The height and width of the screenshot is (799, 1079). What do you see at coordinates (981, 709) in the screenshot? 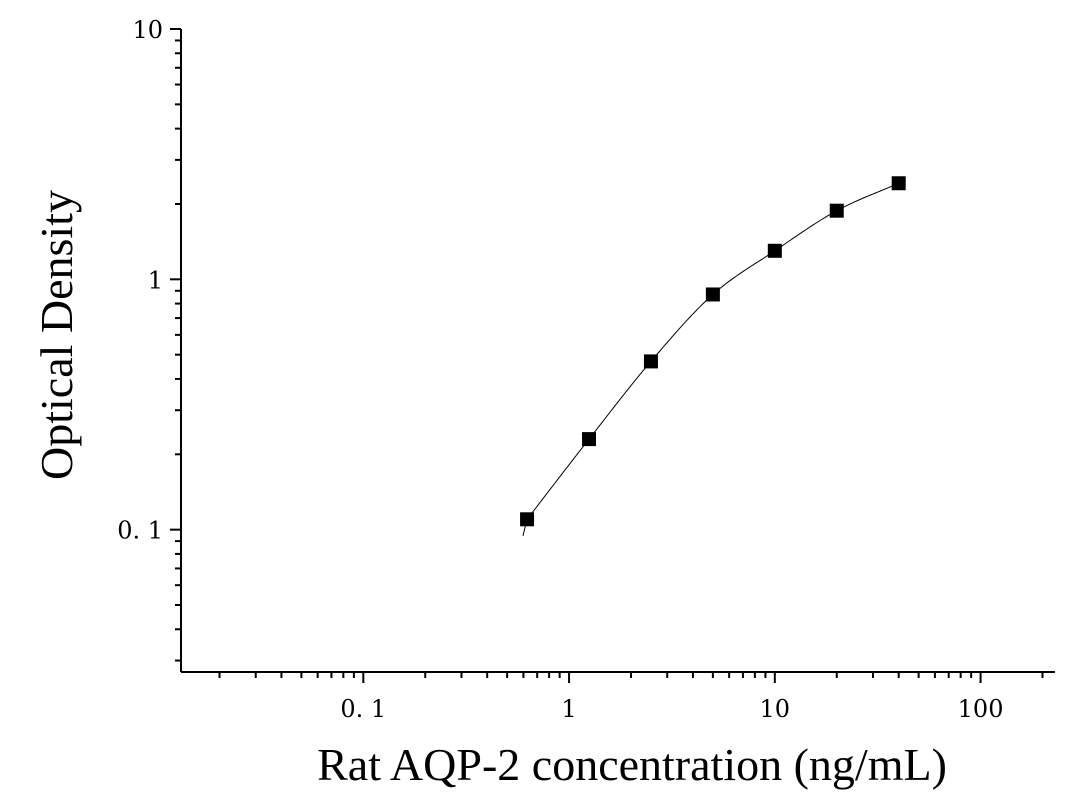
I see `x-tick-label: 100` at bounding box center [981, 709].